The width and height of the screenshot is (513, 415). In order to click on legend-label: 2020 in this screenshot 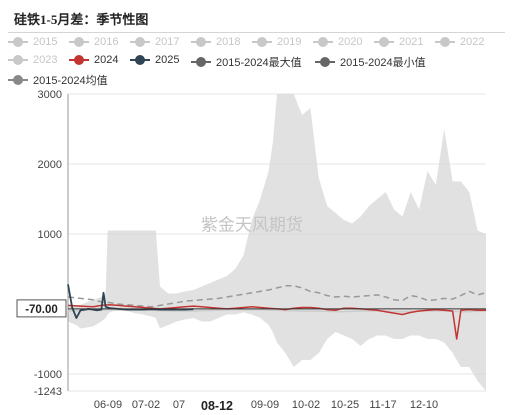, I will do `click(350, 42)`.